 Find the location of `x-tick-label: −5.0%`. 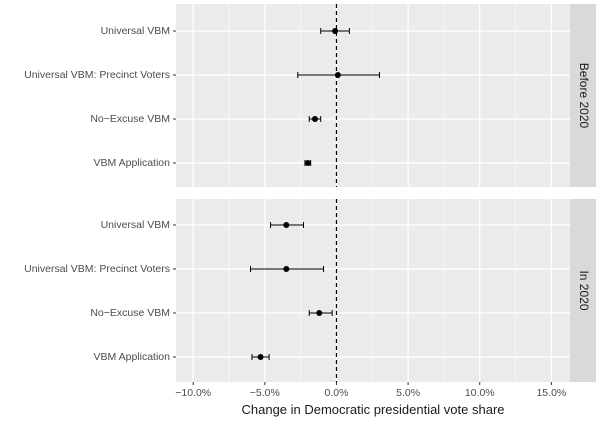

x-tick-label: −5.0% is located at coordinates (265, 393).